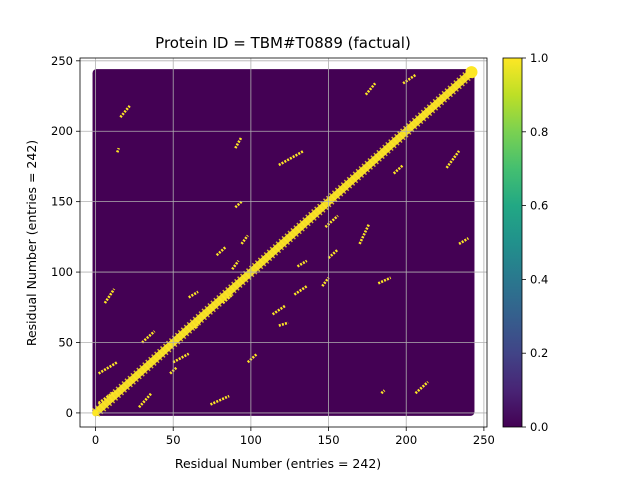 The height and width of the screenshot is (480, 640). I want to click on colorbar-tick-label-2: 0.4, so click(539, 279).